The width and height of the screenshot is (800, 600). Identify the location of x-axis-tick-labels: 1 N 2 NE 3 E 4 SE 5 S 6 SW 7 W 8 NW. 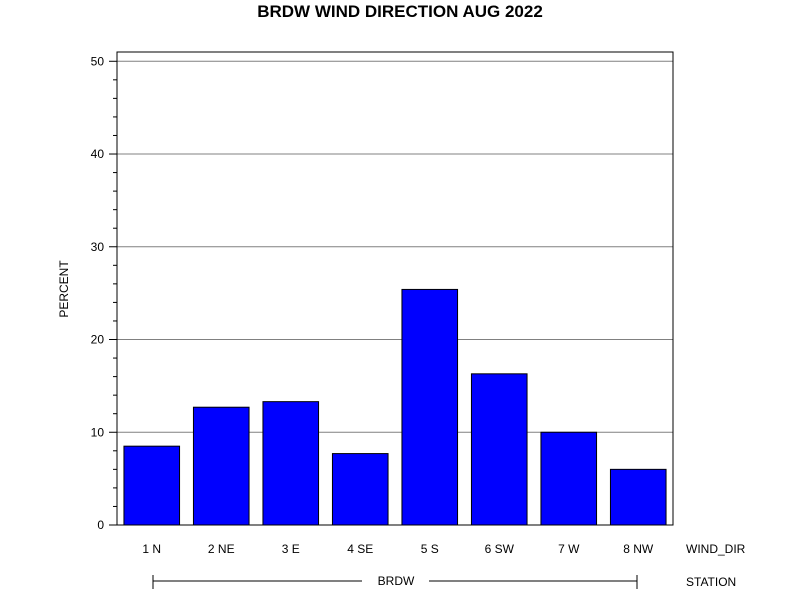
(398, 549).